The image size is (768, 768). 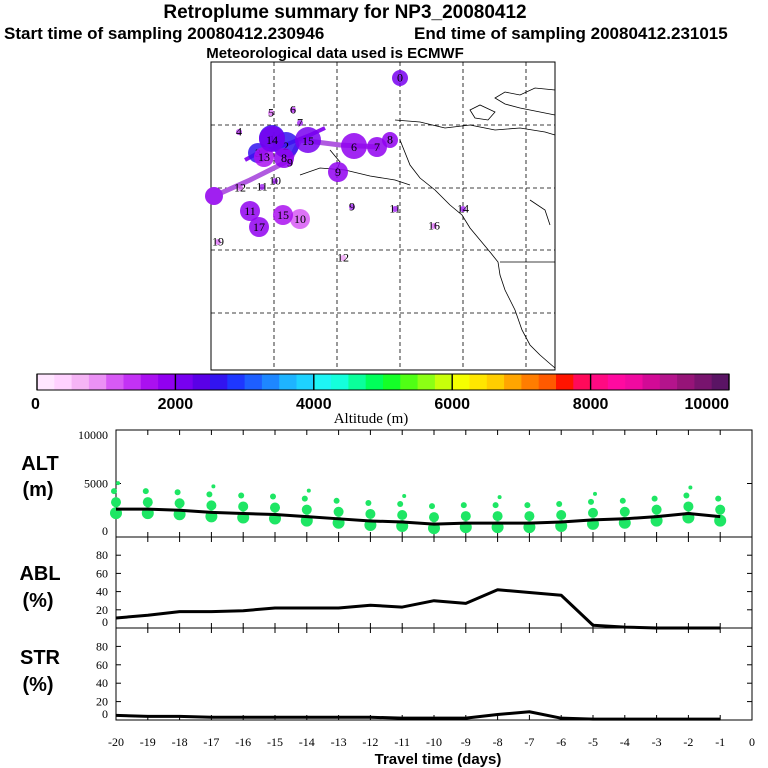 What do you see at coordinates (102, 573) in the screenshot?
I see `y-tick-label: 60` at bounding box center [102, 573].